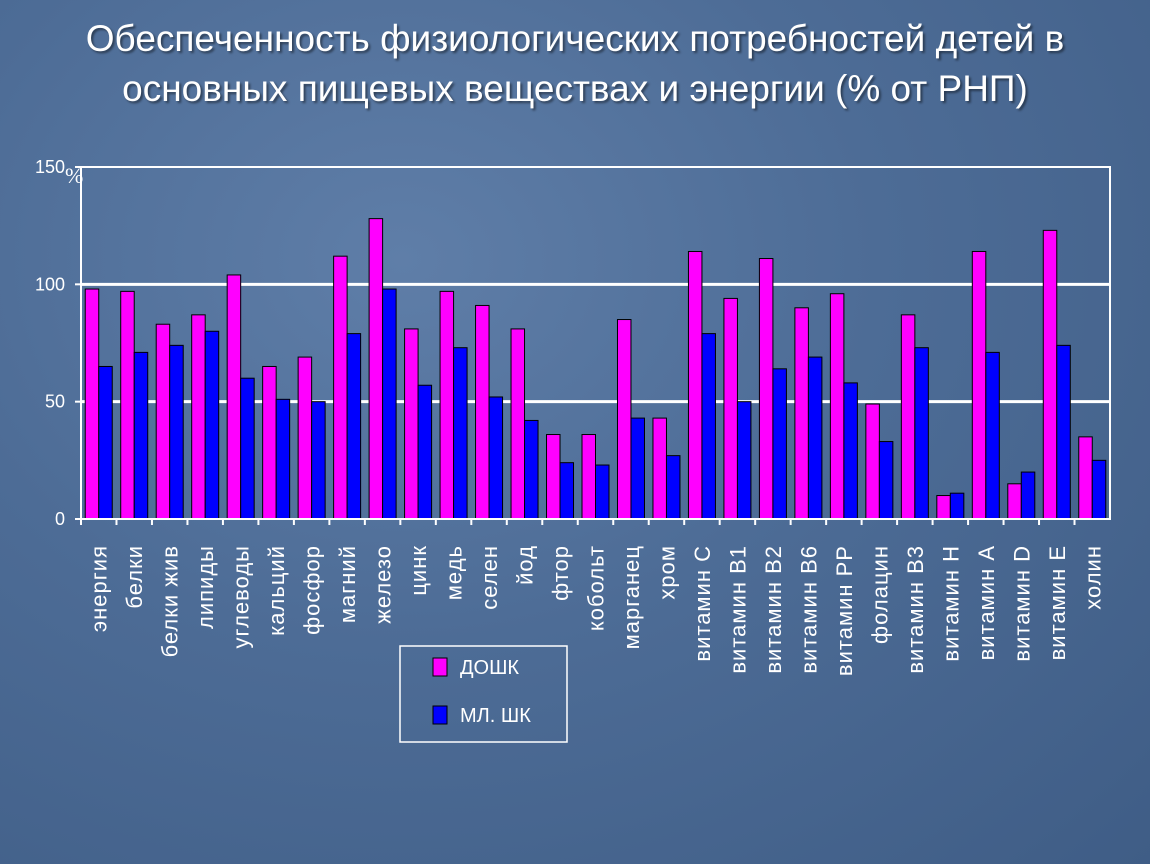 The image size is (1150, 864). Describe the element at coordinates (50, 167) in the screenshot. I see `y-tick-label: 150` at that location.